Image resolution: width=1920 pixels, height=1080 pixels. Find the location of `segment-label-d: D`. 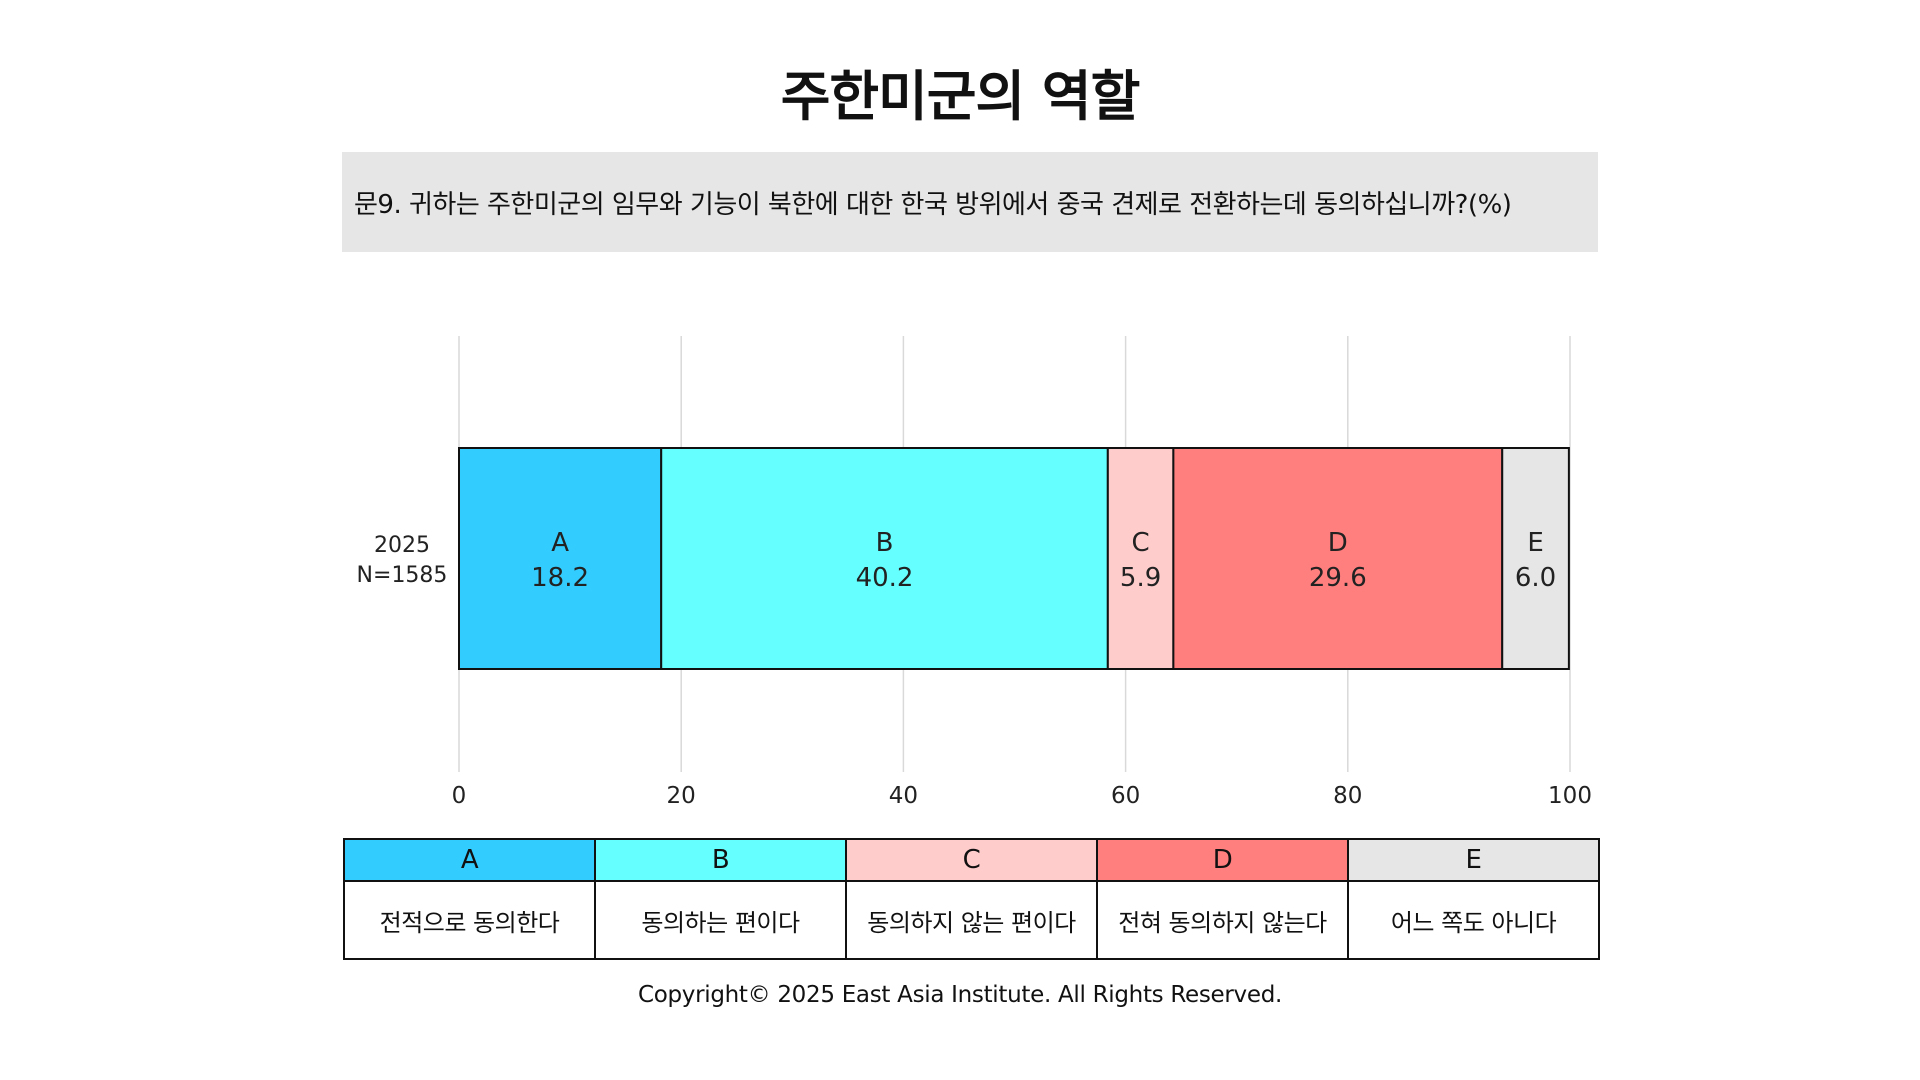

segment-label-d: D is located at coordinates (1338, 543).